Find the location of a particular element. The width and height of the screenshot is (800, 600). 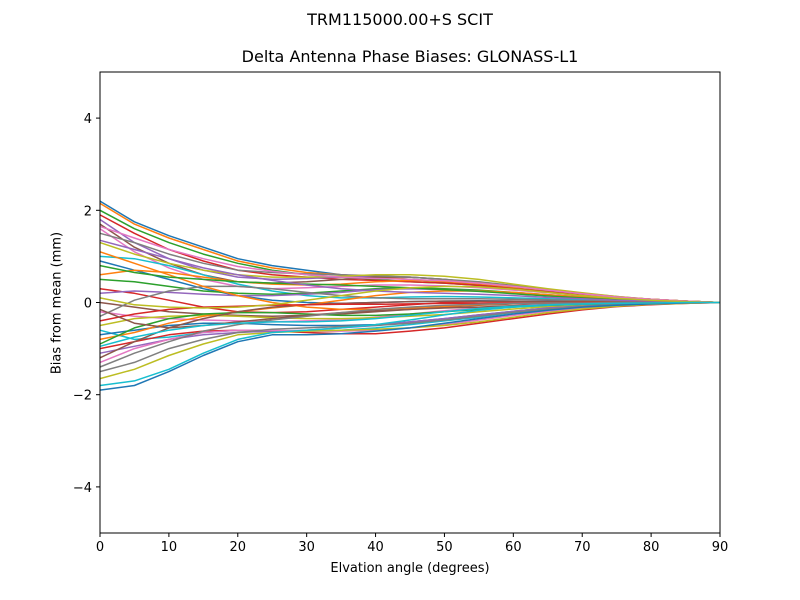

y-tick-label: 2 is located at coordinates (88, 211).